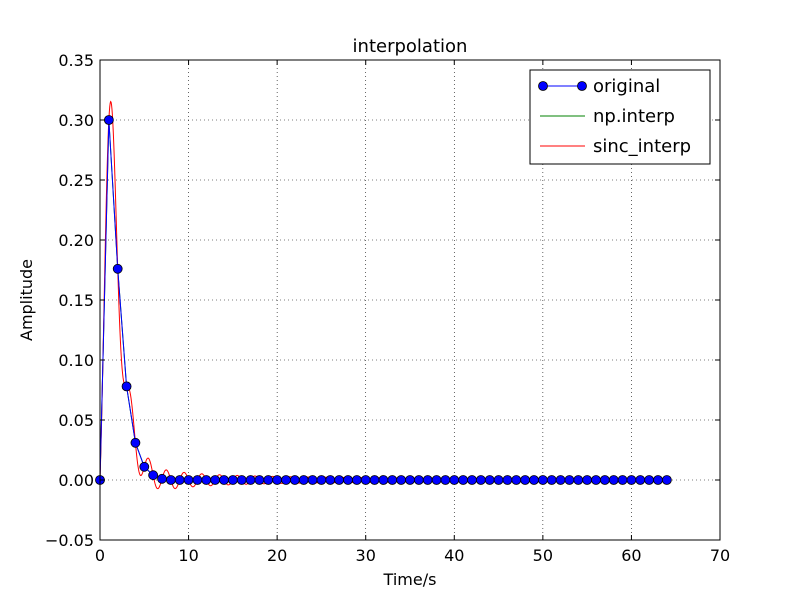 The height and width of the screenshot is (600, 800). I want to click on x-tick-label: 0, so click(100, 555).